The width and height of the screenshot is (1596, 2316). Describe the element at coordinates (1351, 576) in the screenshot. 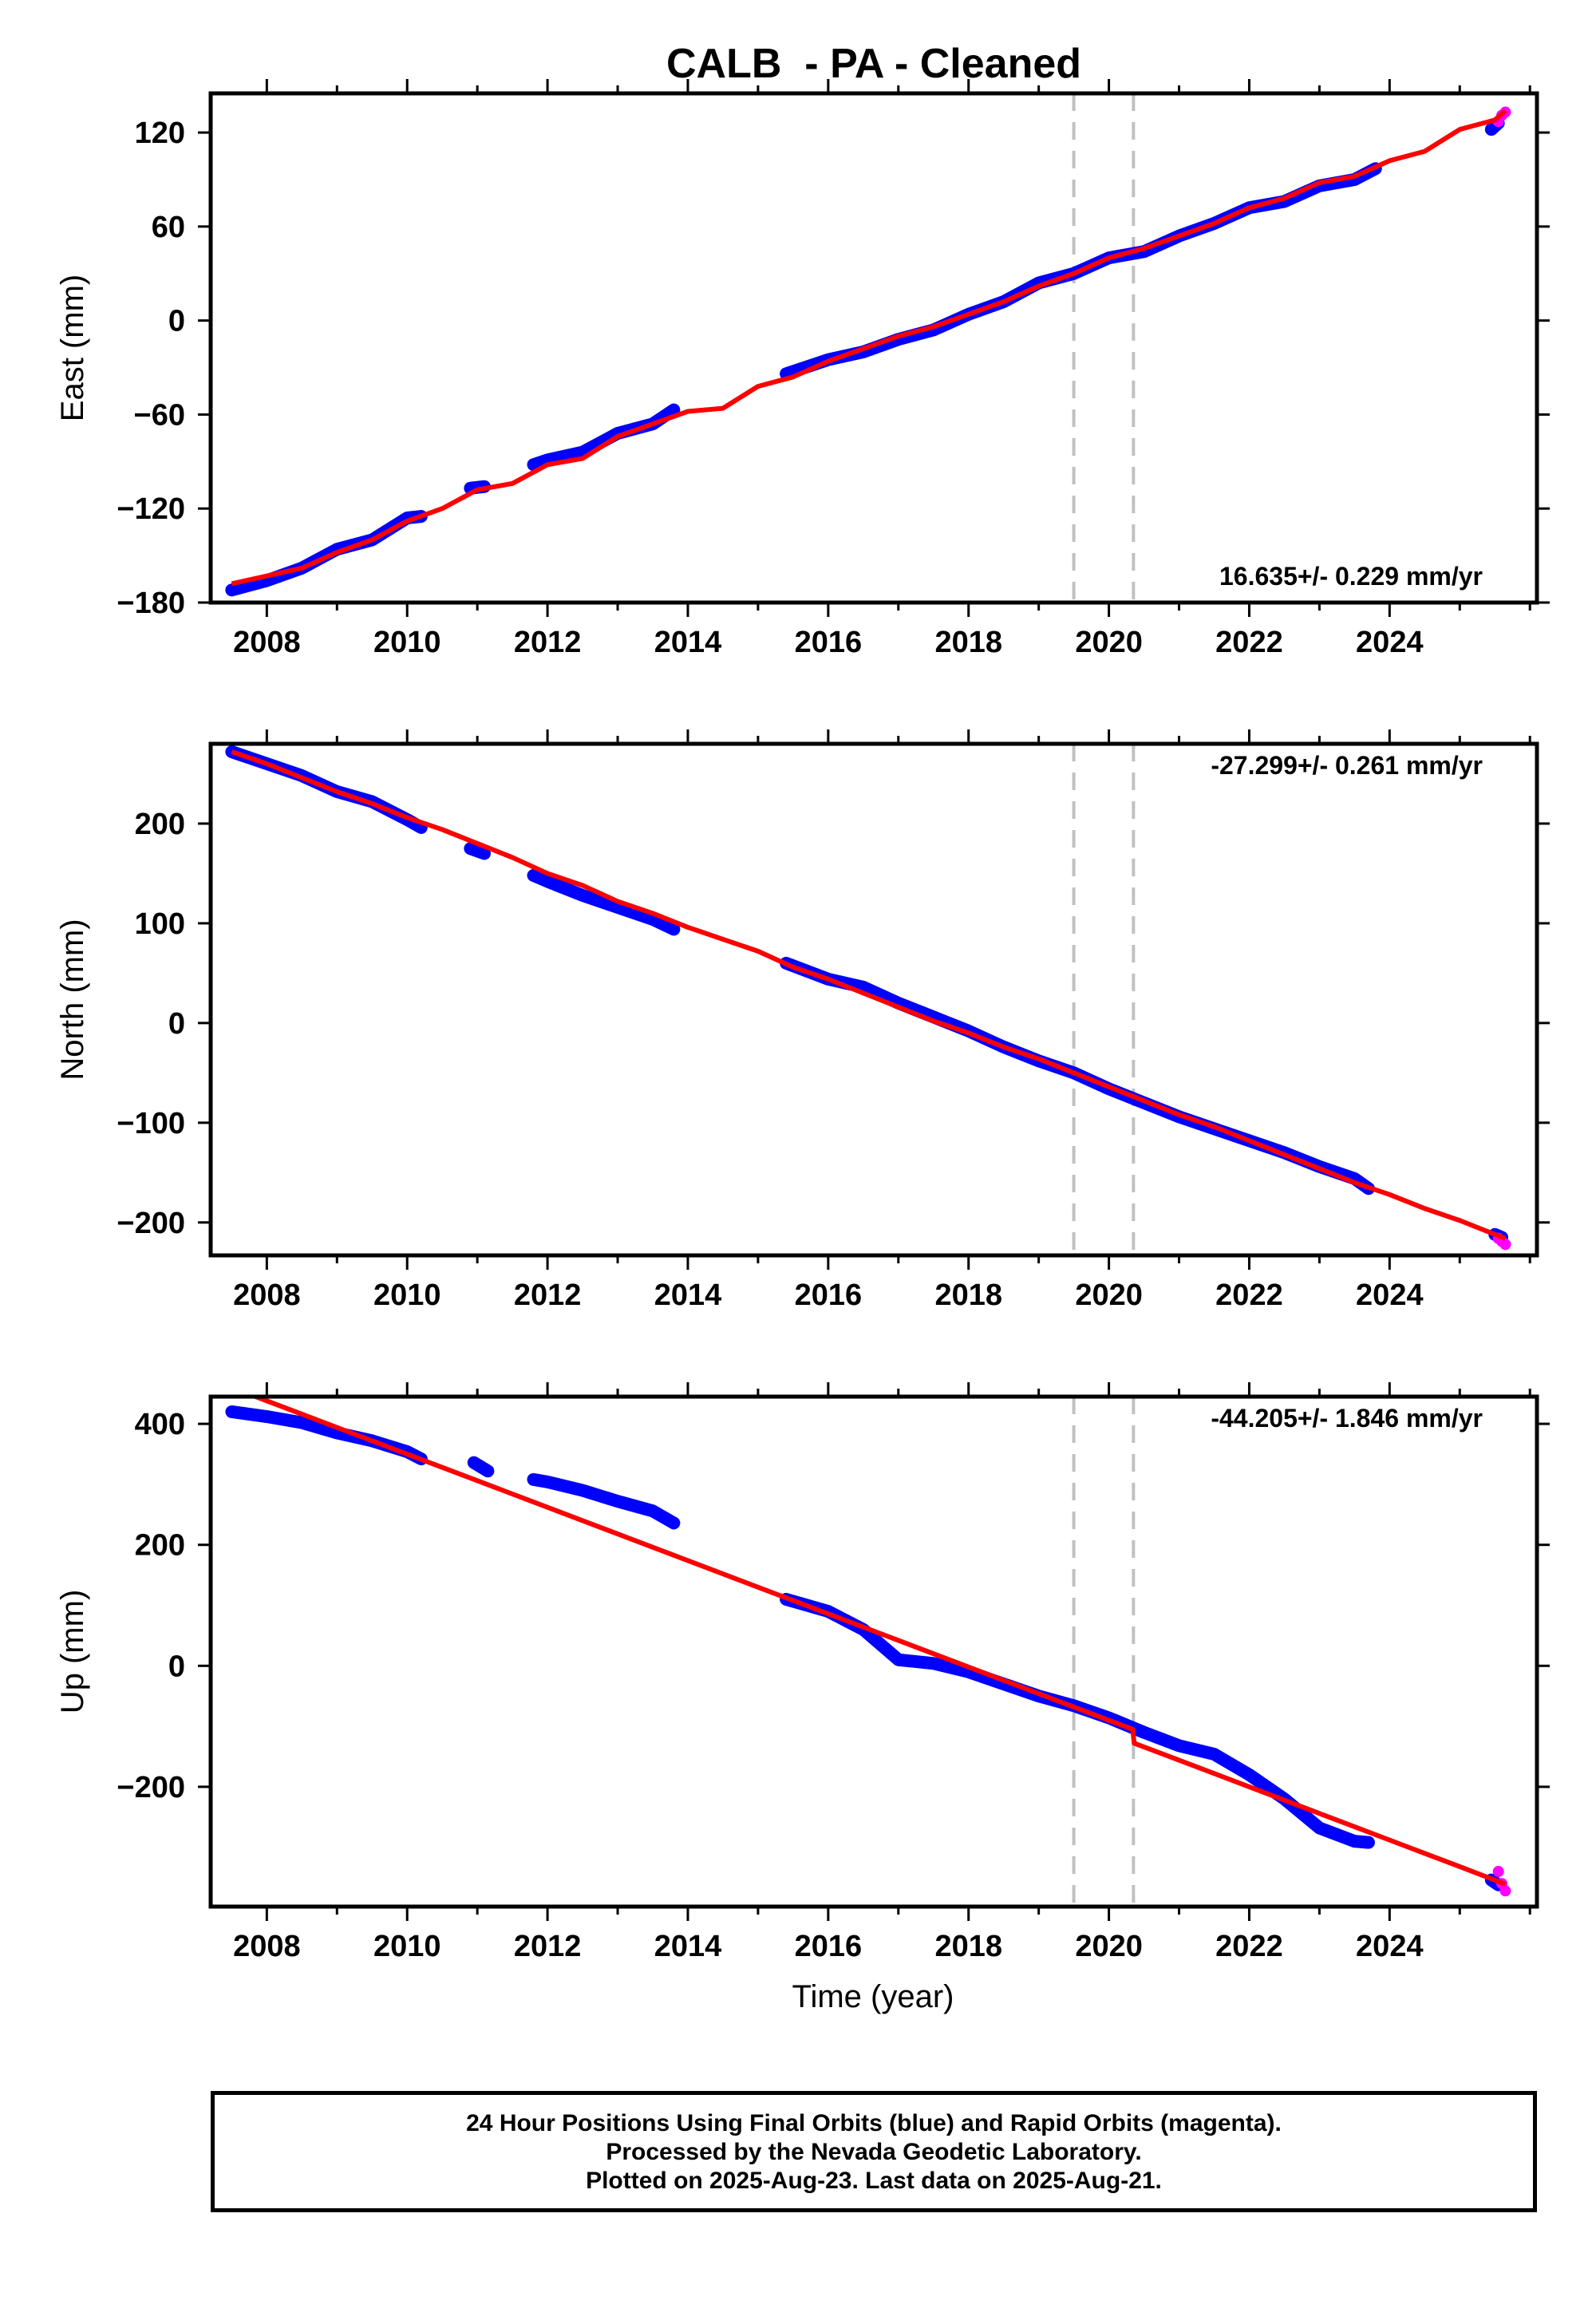

I see `rate-label: 16.635+/- 0.229 mm/yr` at that location.